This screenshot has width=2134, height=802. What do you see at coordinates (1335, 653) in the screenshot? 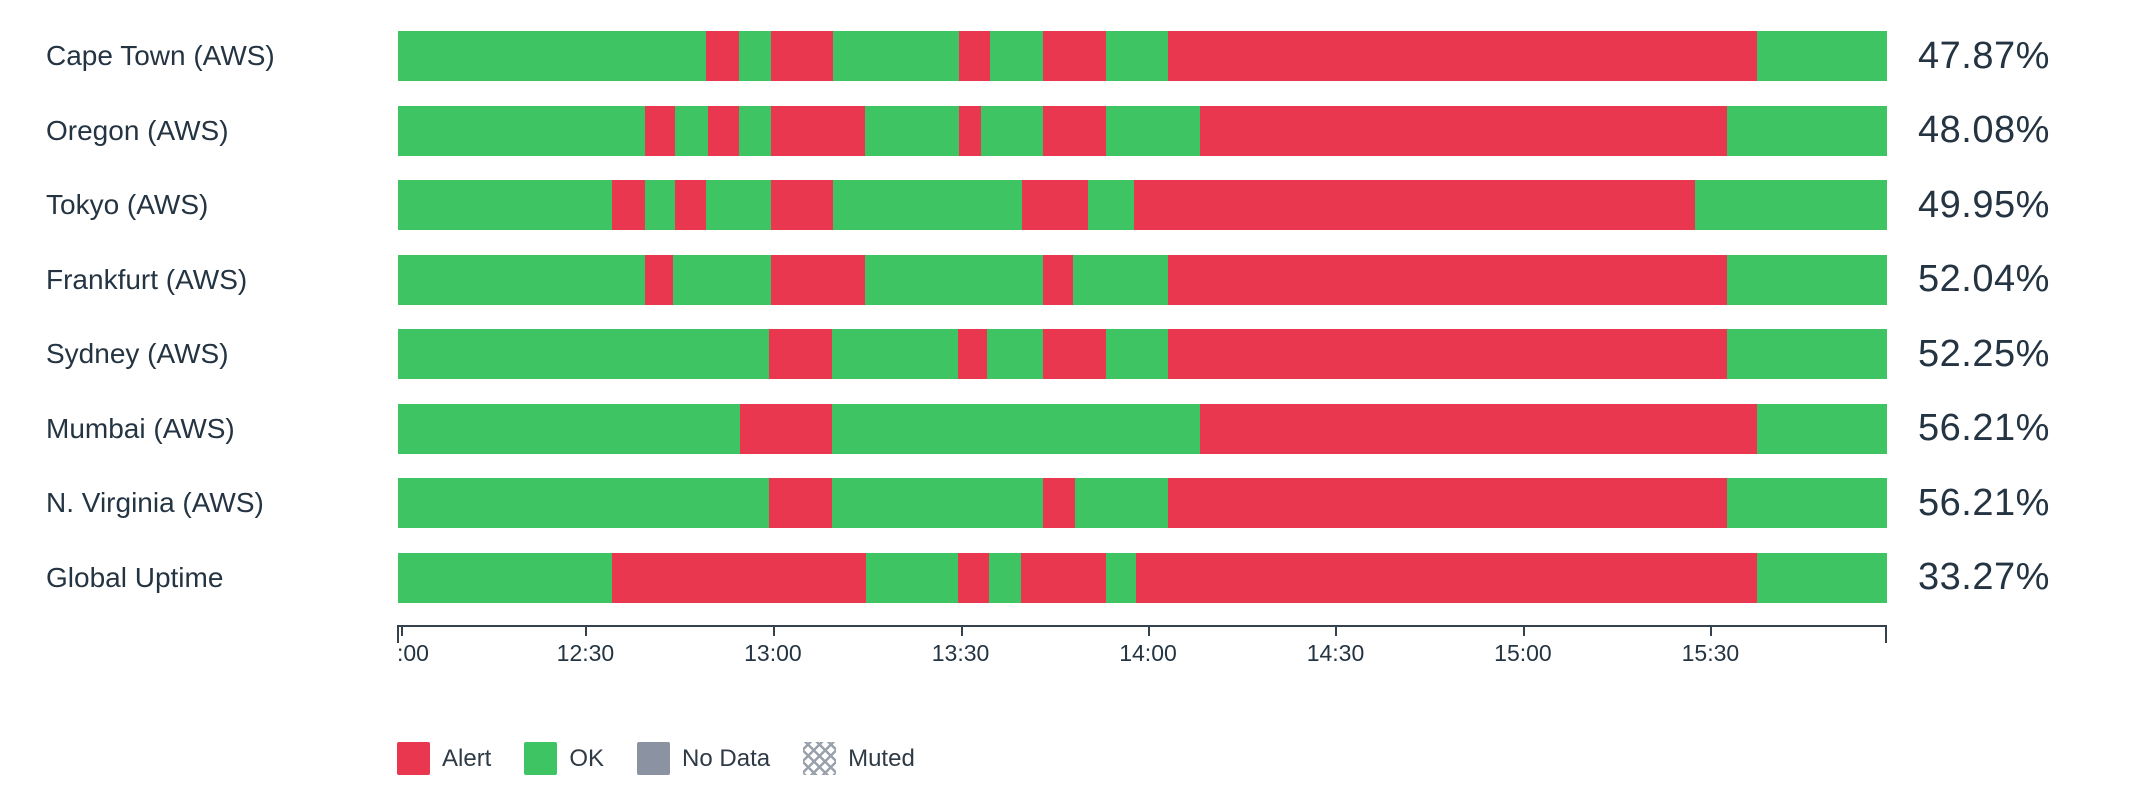
I see `axis-tick-label: 14:30` at bounding box center [1335, 653].